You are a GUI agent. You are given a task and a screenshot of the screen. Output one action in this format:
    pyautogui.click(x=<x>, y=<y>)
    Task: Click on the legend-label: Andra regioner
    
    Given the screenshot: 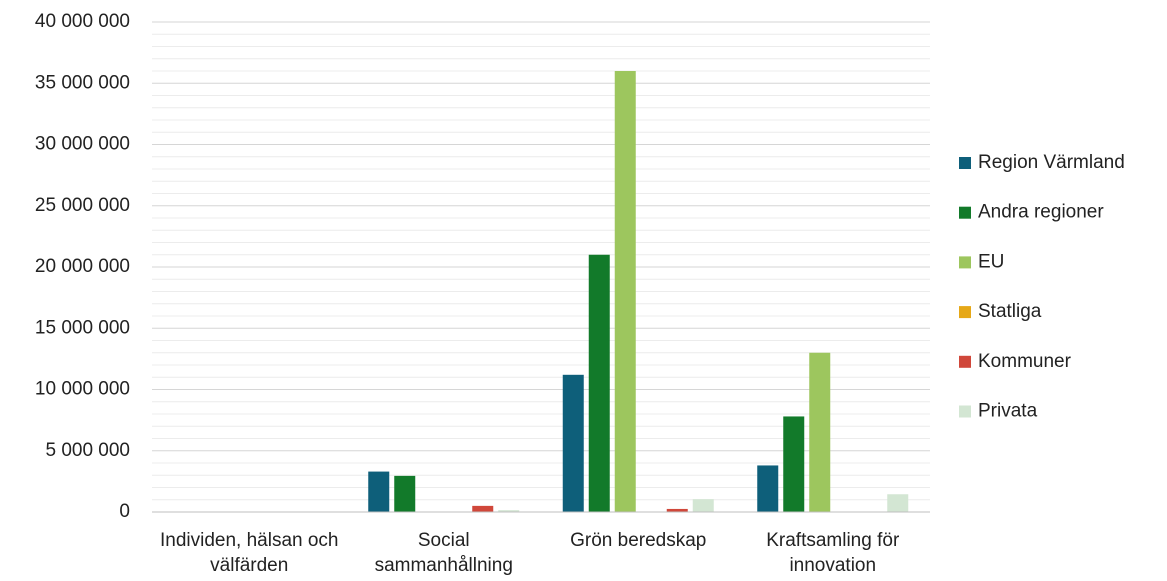 What is the action you would take?
    pyautogui.click(x=1041, y=212)
    